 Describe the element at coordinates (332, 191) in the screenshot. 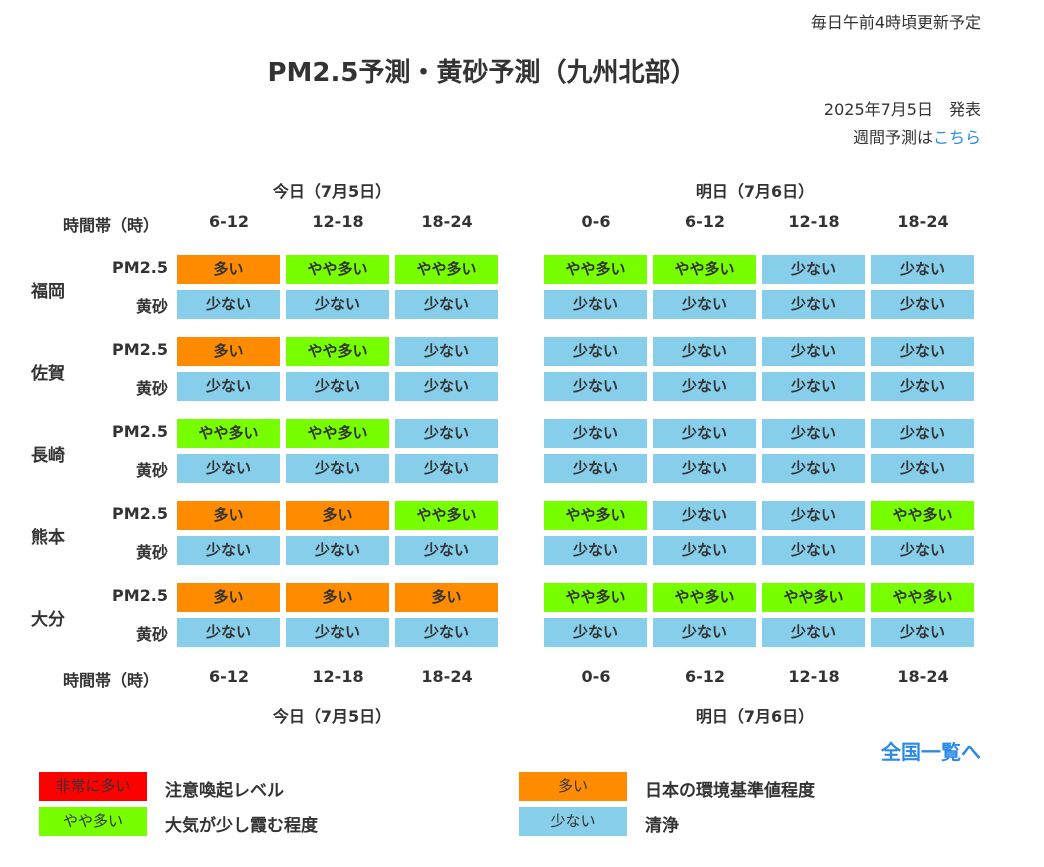

I see `today-header-top: 今日（7月5日）` at that location.